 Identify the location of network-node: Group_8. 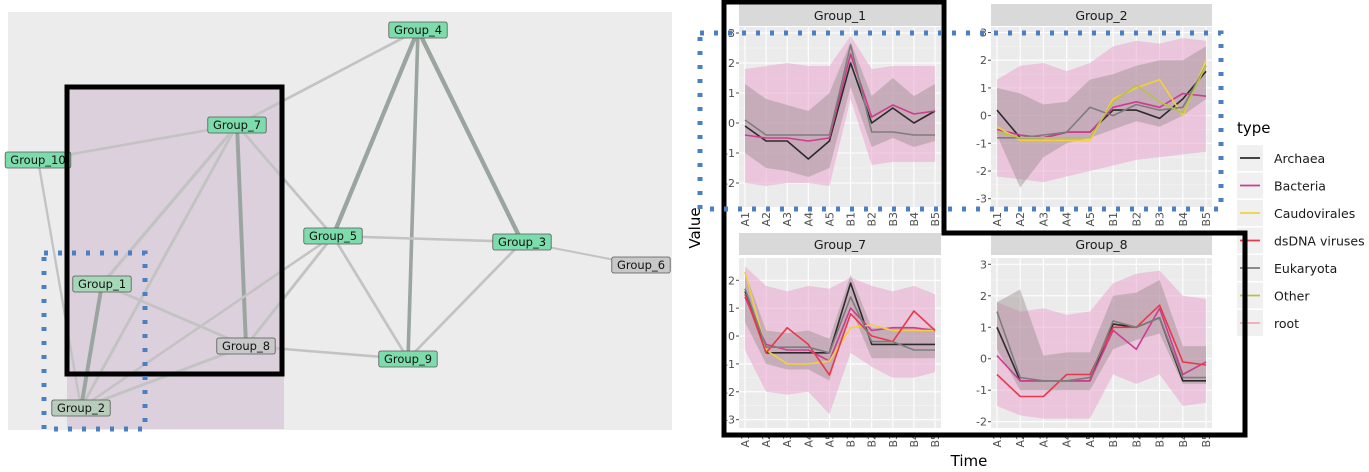
(246, 346).